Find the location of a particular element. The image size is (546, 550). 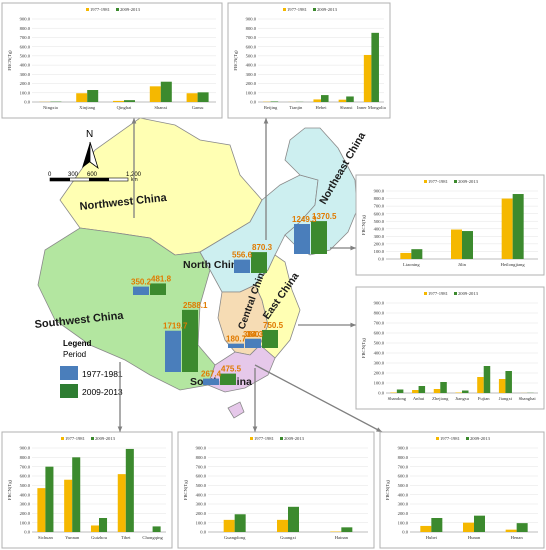

map-legend: Legend Period 1977-1981 2009-2013 is located at coordinates (91, 368).